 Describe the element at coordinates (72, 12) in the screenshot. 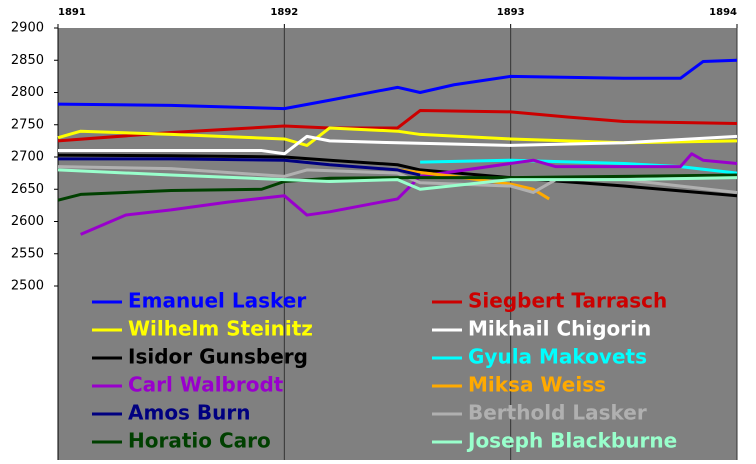

I see `x-tick-label: 1891` at that location.